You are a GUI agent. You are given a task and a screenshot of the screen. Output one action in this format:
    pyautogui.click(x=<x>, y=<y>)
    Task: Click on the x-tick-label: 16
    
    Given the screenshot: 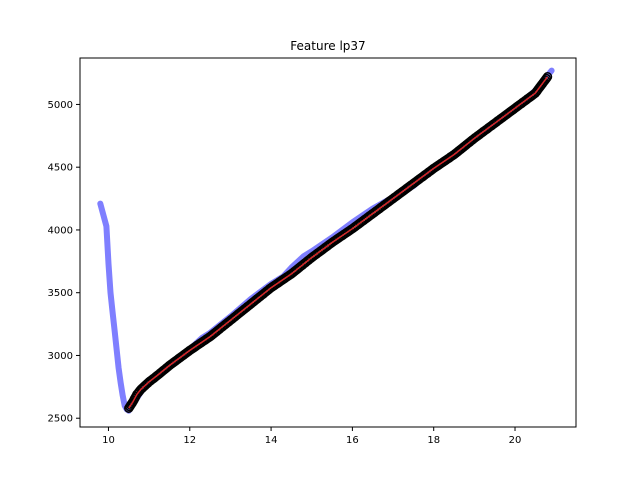 What is the action you would take?
    pyautogui.click(x=352, y=440)
    